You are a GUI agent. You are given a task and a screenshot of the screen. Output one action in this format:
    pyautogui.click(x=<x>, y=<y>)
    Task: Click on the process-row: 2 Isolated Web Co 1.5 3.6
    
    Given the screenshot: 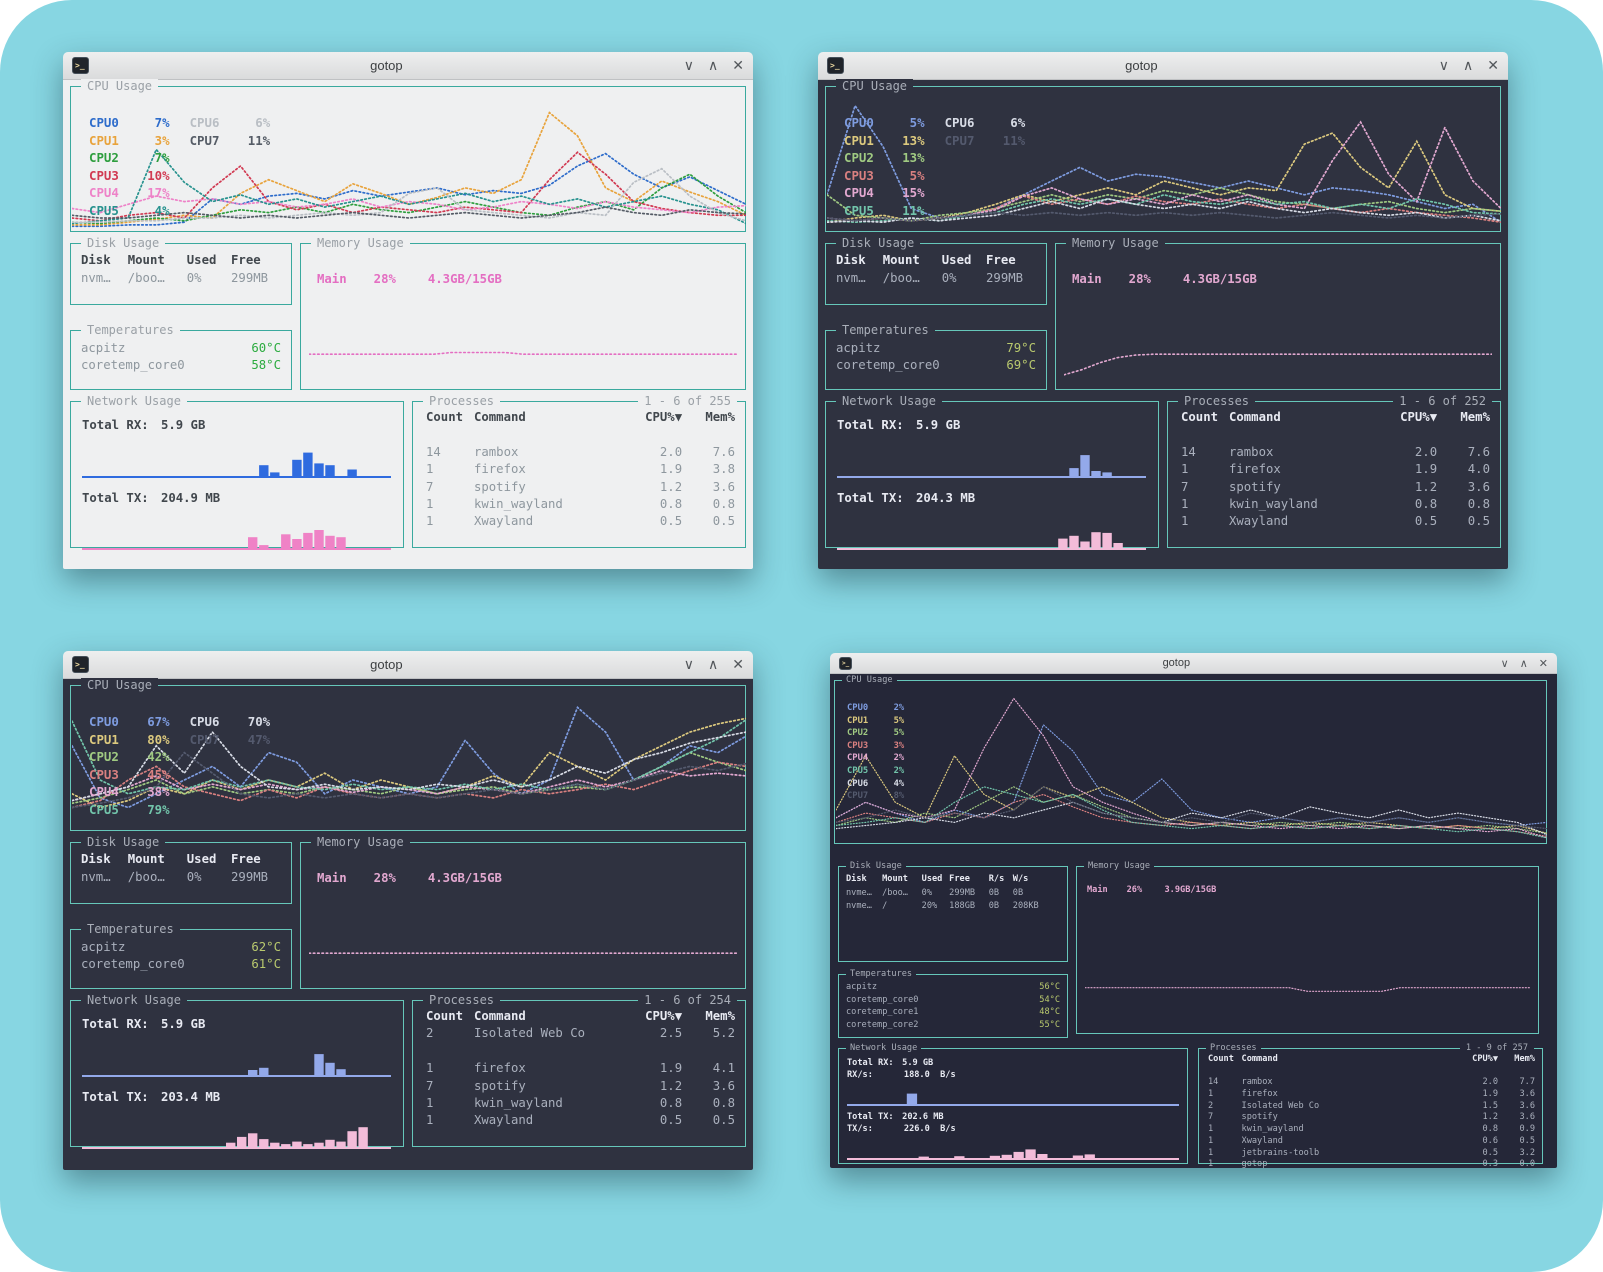 What is the action you would take?
    pyautogui.click(x=1371, y=1107)
    